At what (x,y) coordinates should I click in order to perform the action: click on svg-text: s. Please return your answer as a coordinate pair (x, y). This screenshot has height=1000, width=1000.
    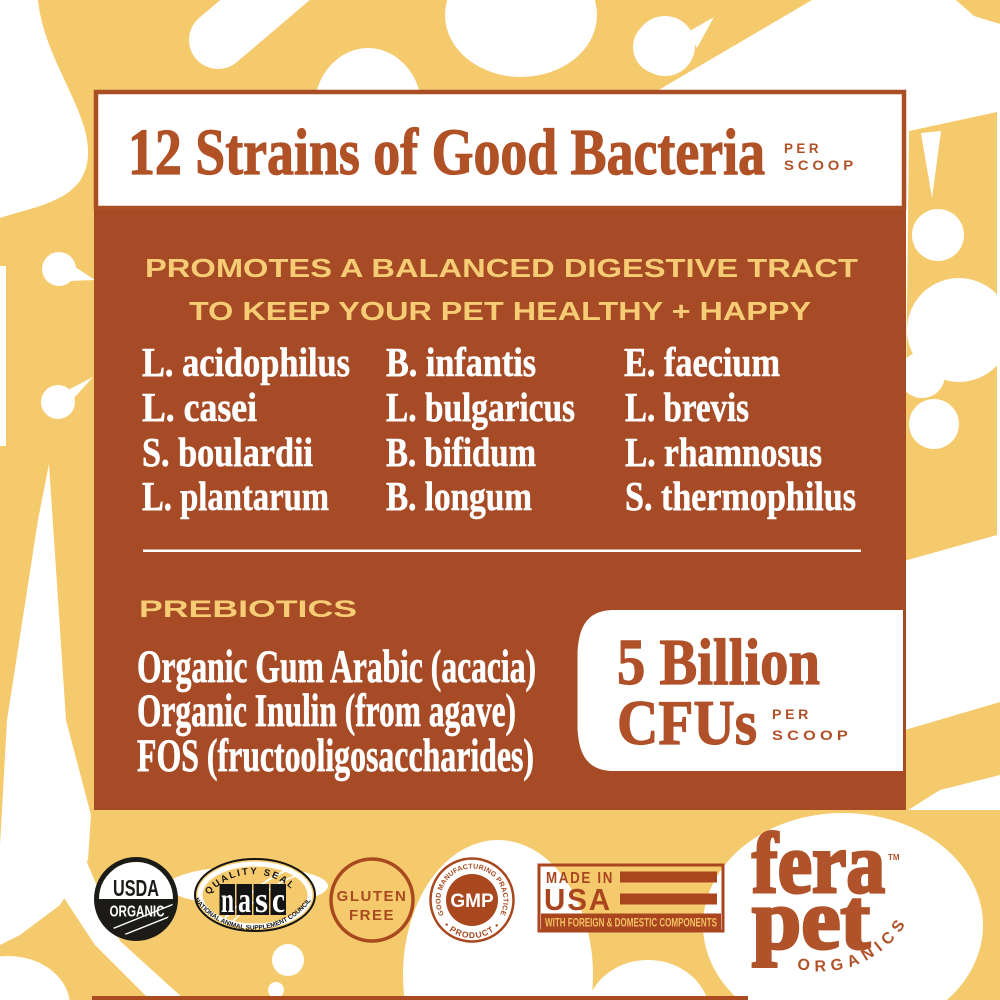
    Looking at the image, I should click on (261, 900).